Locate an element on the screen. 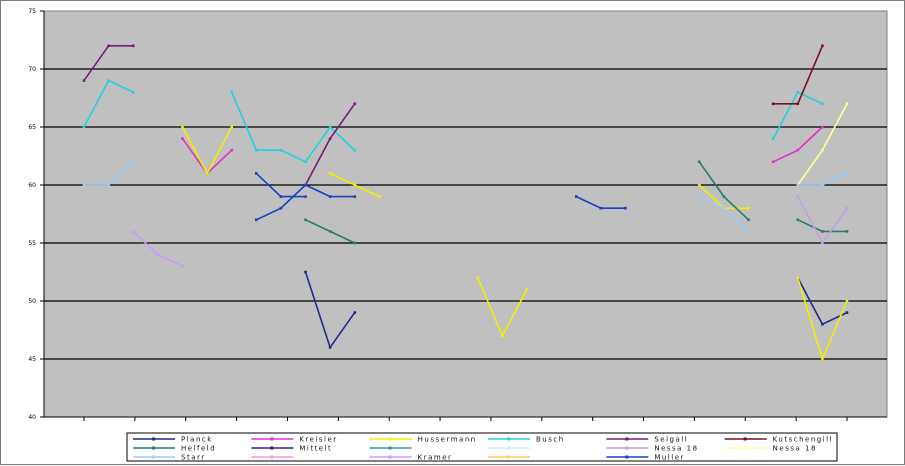 The height and width of the screenshot is (466, 905). legend-label: Seigall is located at coordinates (671, 440).